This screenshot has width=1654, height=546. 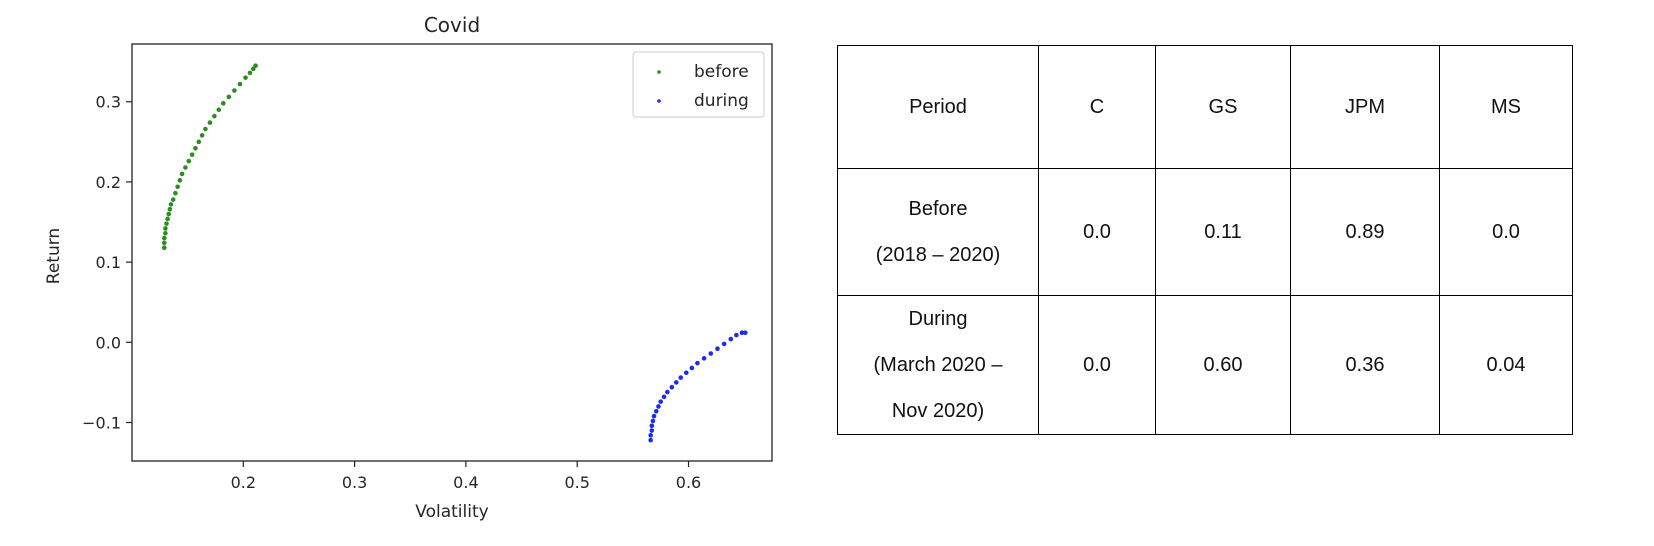 What do you see at coordinates (1223, 107) in the screenshot?
I see `header-gs: GS` at bounding box center [1223, 107].